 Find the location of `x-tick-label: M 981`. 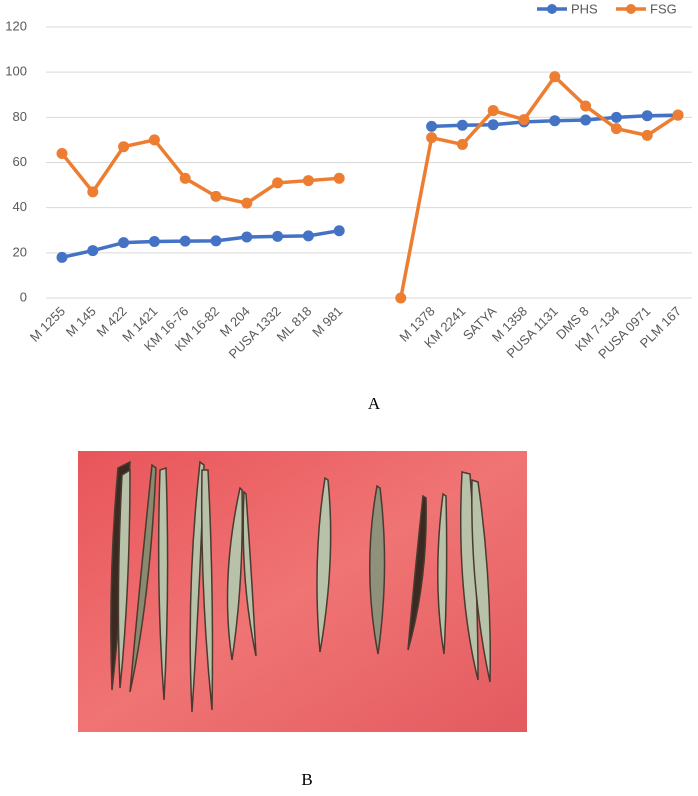

x-tick-label: M 981 is located at coordinates (327, 322).